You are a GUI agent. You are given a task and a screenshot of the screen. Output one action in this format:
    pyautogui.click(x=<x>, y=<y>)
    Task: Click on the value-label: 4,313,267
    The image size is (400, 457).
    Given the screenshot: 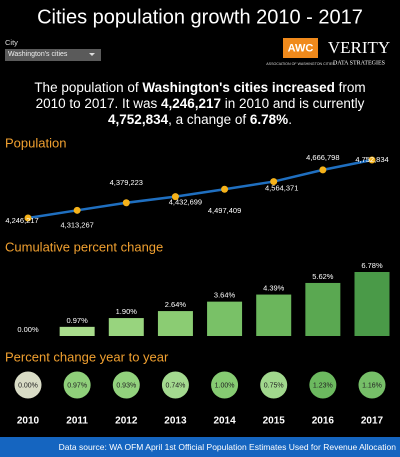 What is the action you would take?
    pyautogui.click(x=76, y=224)
    